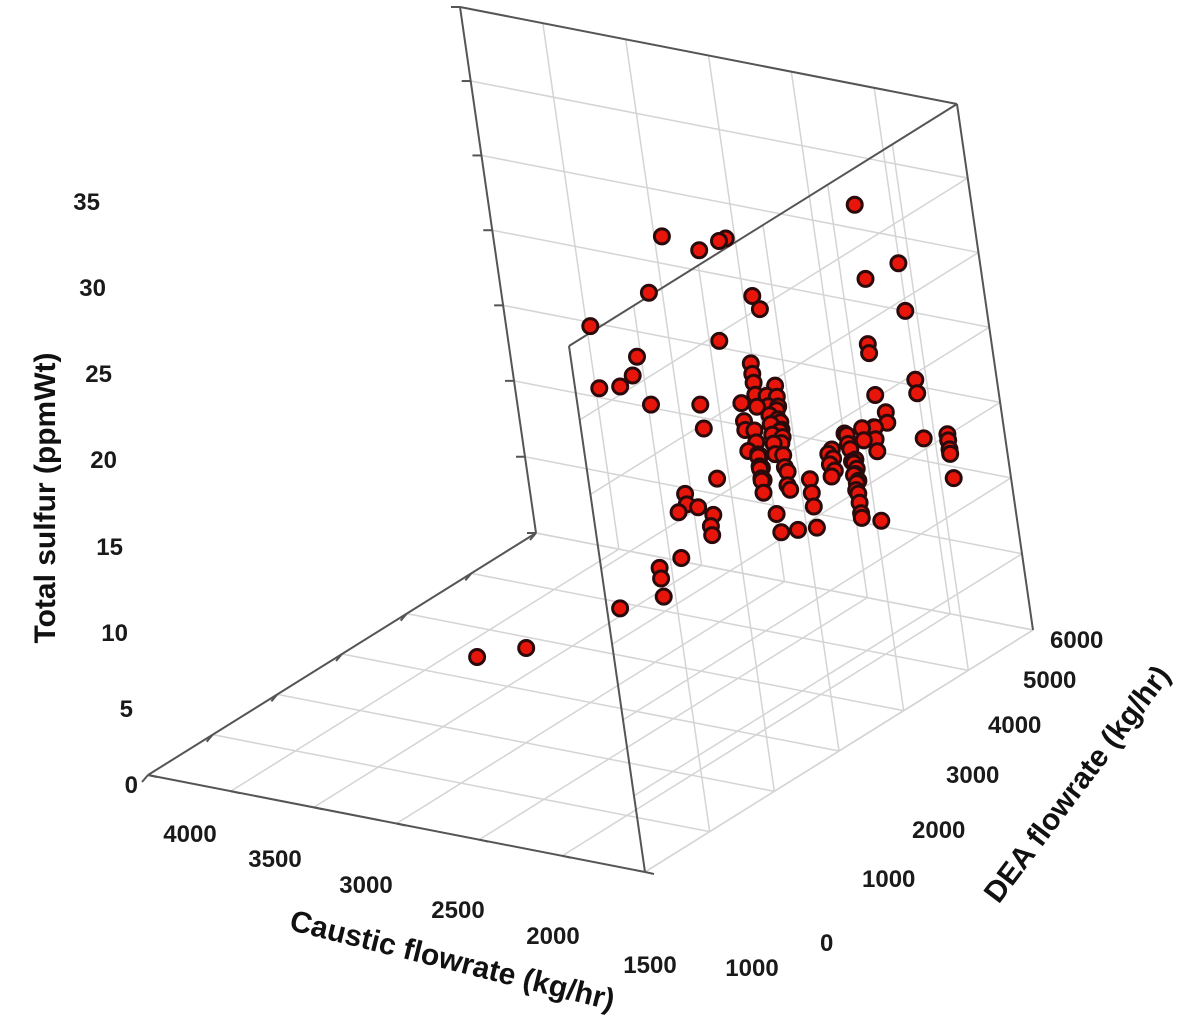  Describe the element at coordinates (109, 547) in the screenshot. I see `z-tick-label: 15` at that location.